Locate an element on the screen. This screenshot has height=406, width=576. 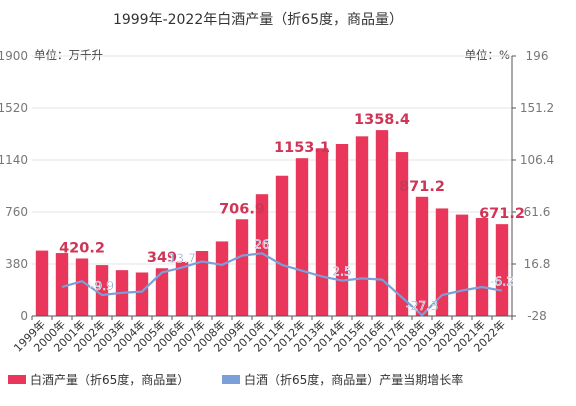
chart-title: 1999年-2022年白酒产量（折65度，商品量） is located at coordinates (258, 20).